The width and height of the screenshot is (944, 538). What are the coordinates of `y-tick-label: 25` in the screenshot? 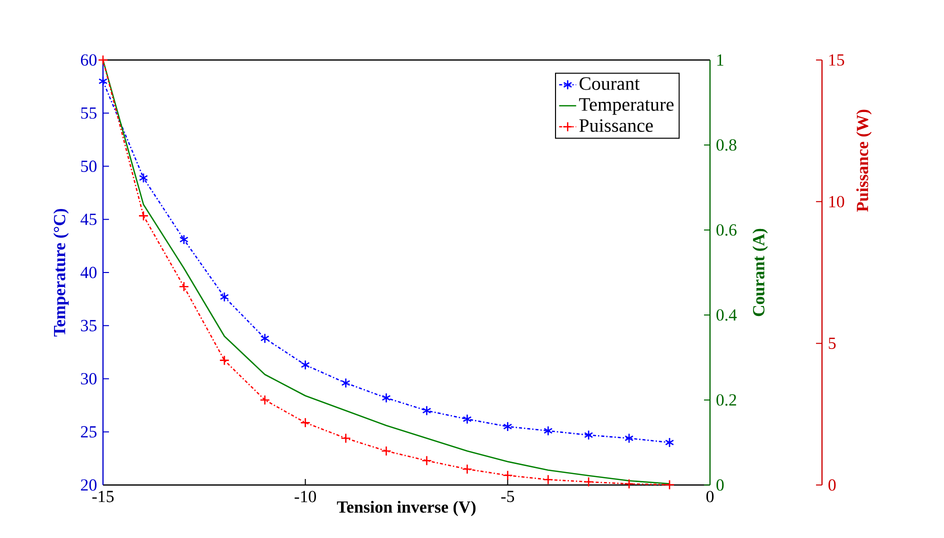 It's located at (88, 432).